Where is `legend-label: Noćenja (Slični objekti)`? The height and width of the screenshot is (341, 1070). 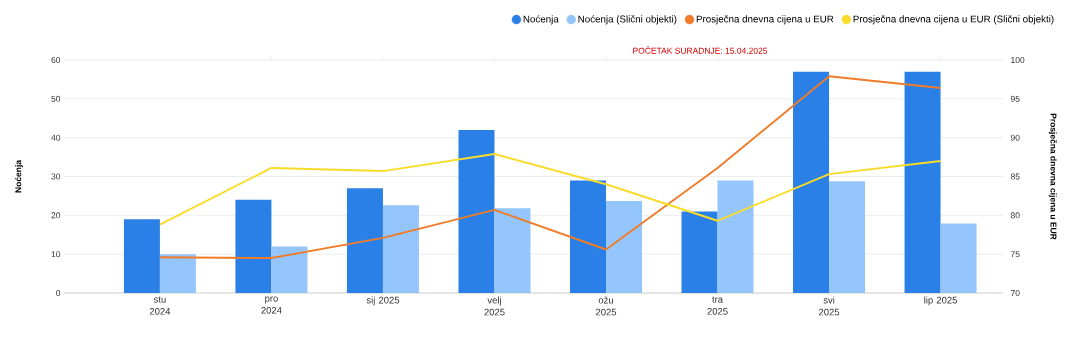 legend-label: Noćenja (Slični objekti) is located at coordinates (627, 20).